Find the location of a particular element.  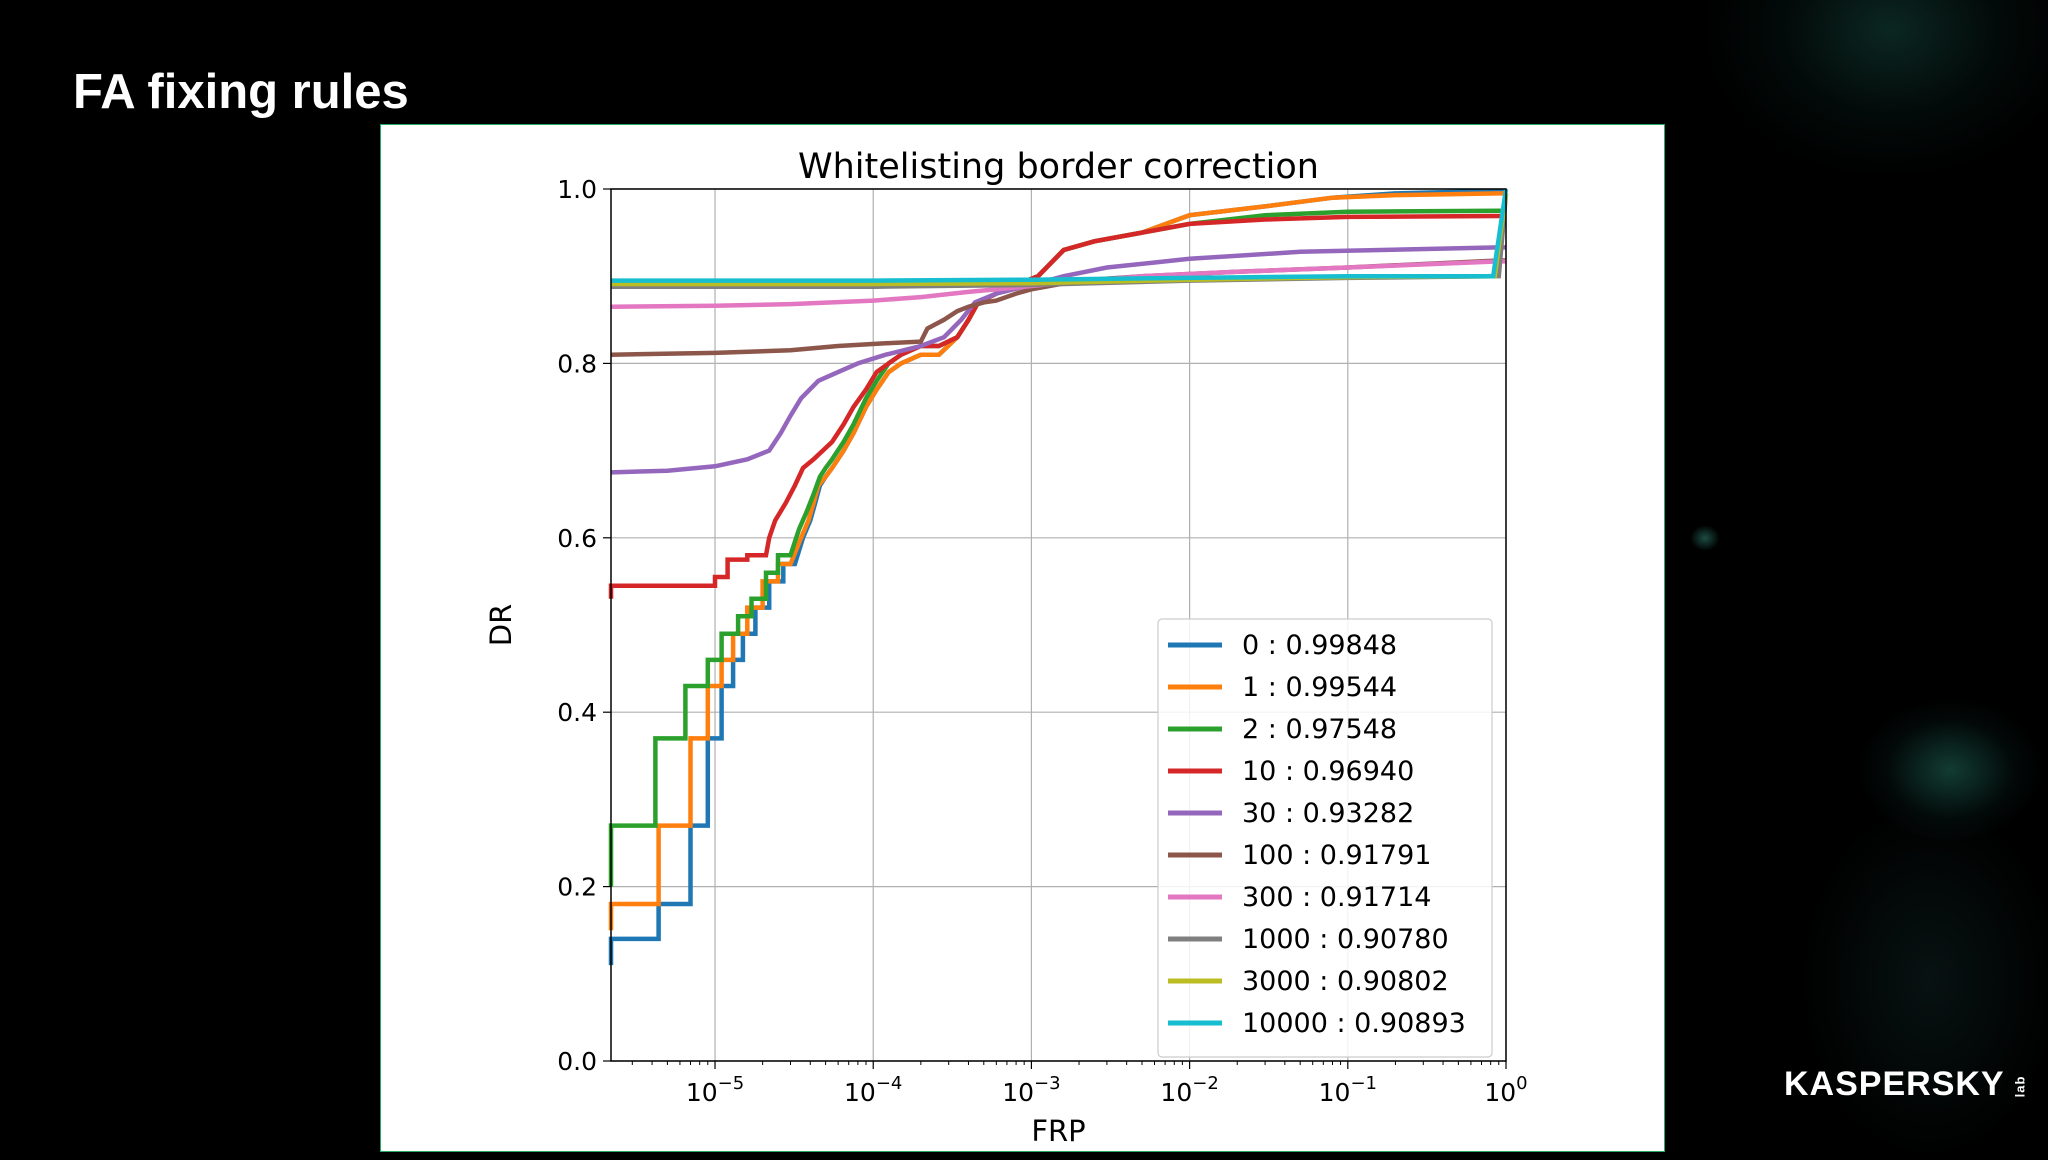

x-tick-label: 10⁻² is located at coordinates (1189, 1090).